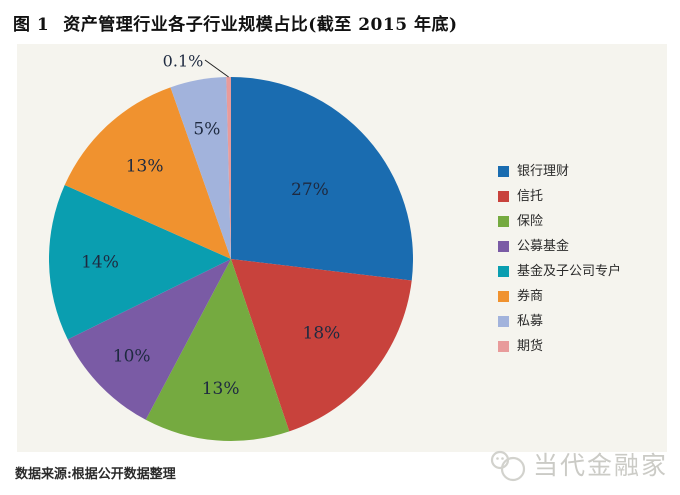 Image resolution: width=680 pixels, height=495 pixels. Describe the element at coordinates (216, 68) in the screenshot. I see `callout-leader-line` at that location.